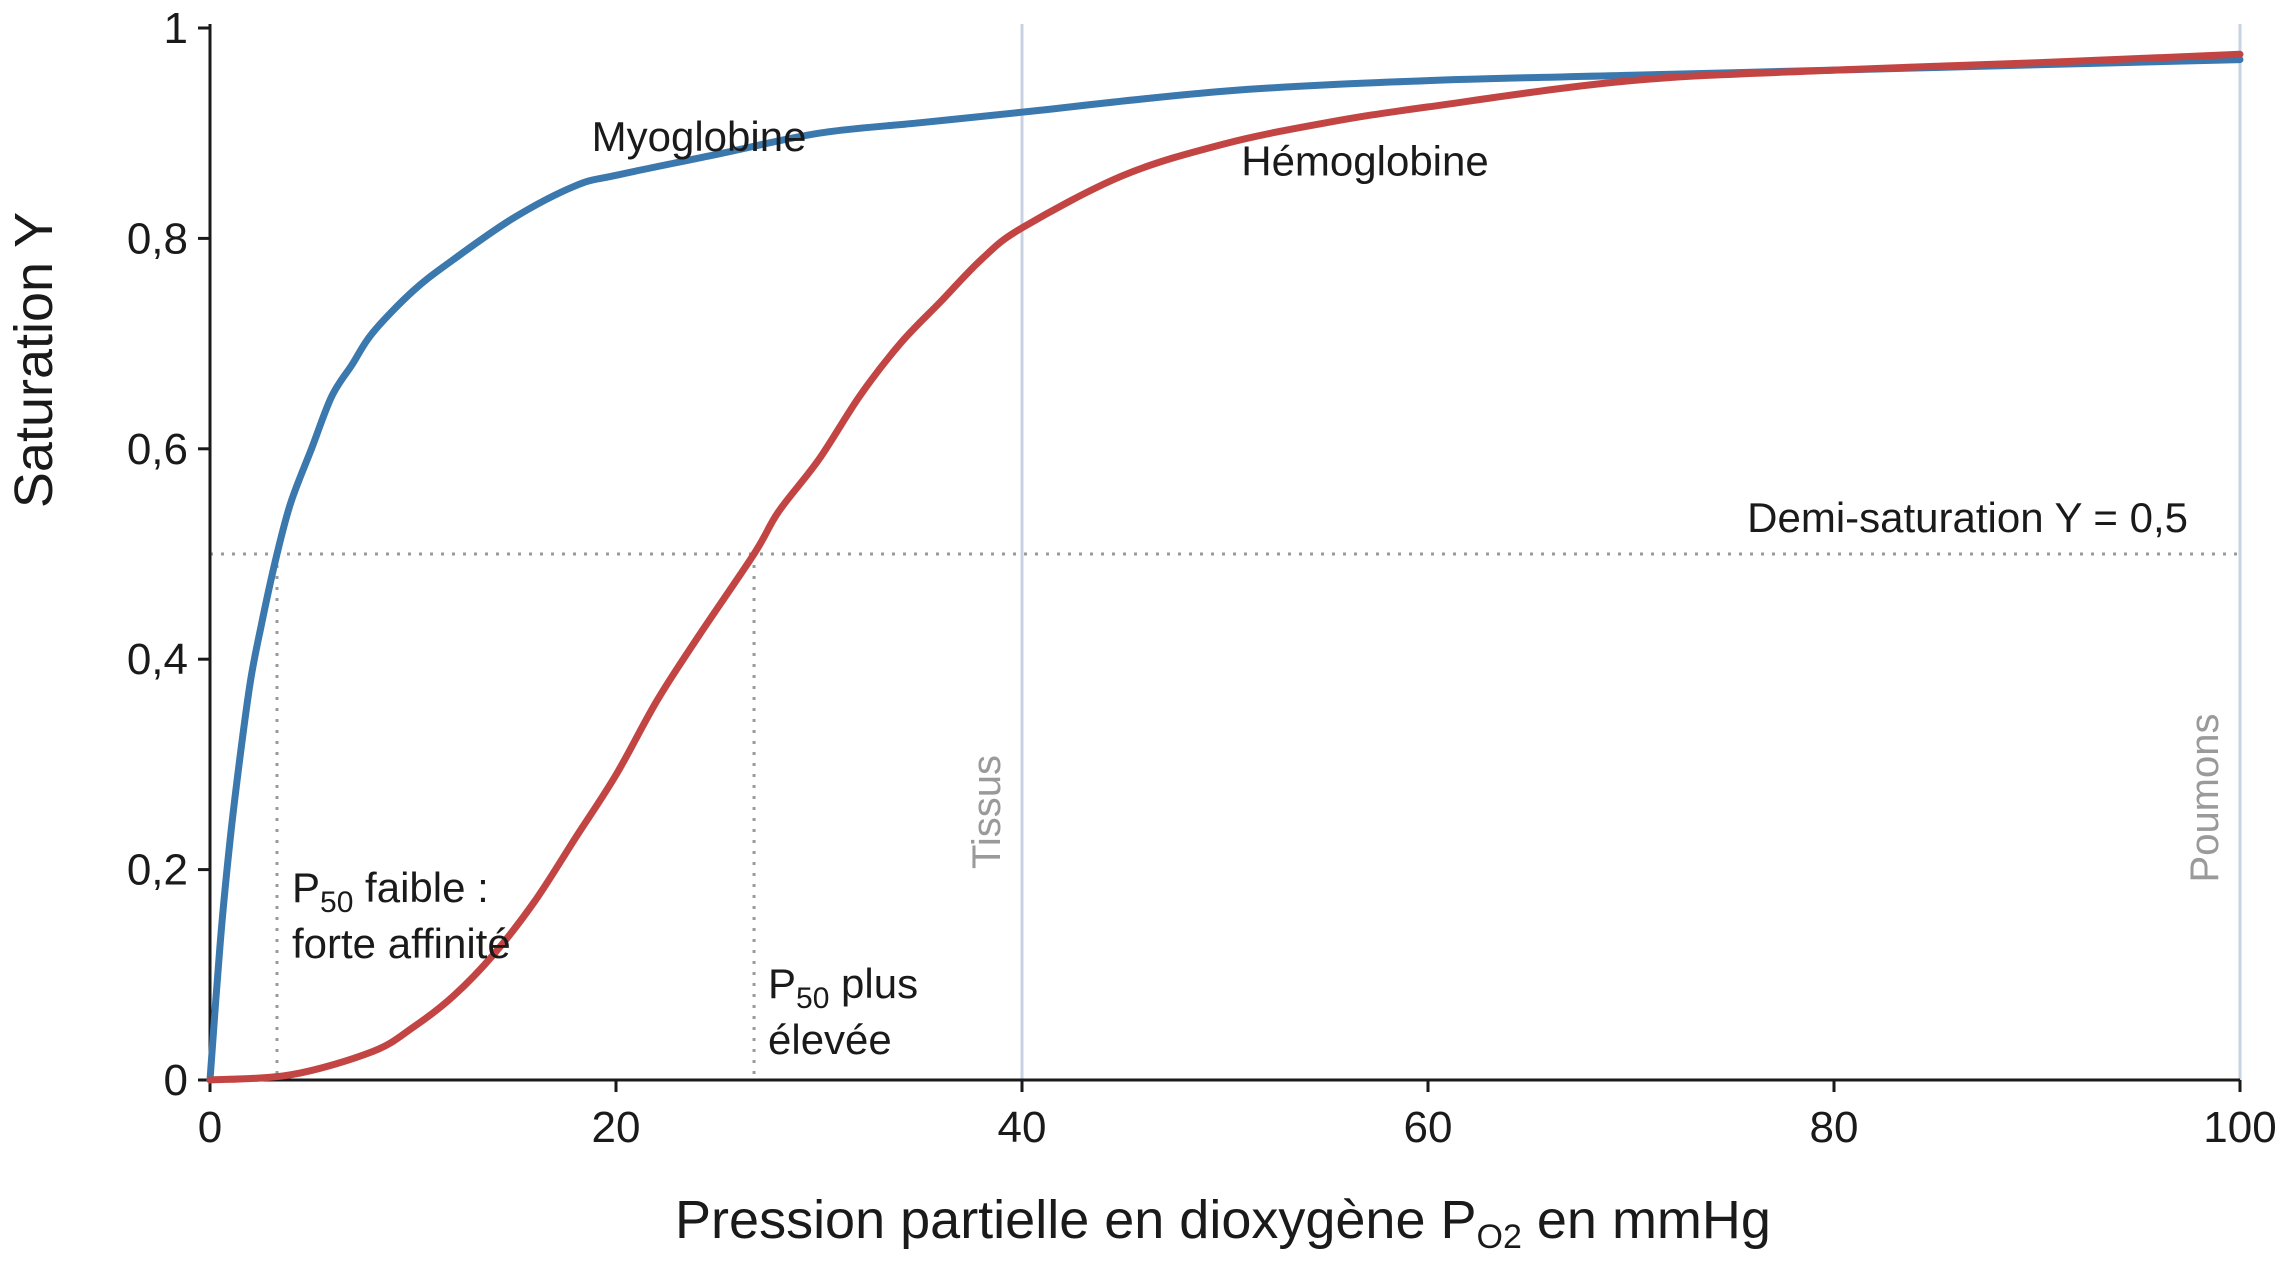 This screenshot has width=2286, height=1261. I want to click on p50-label-0-line1: P50 faible :, so click(390, 891).